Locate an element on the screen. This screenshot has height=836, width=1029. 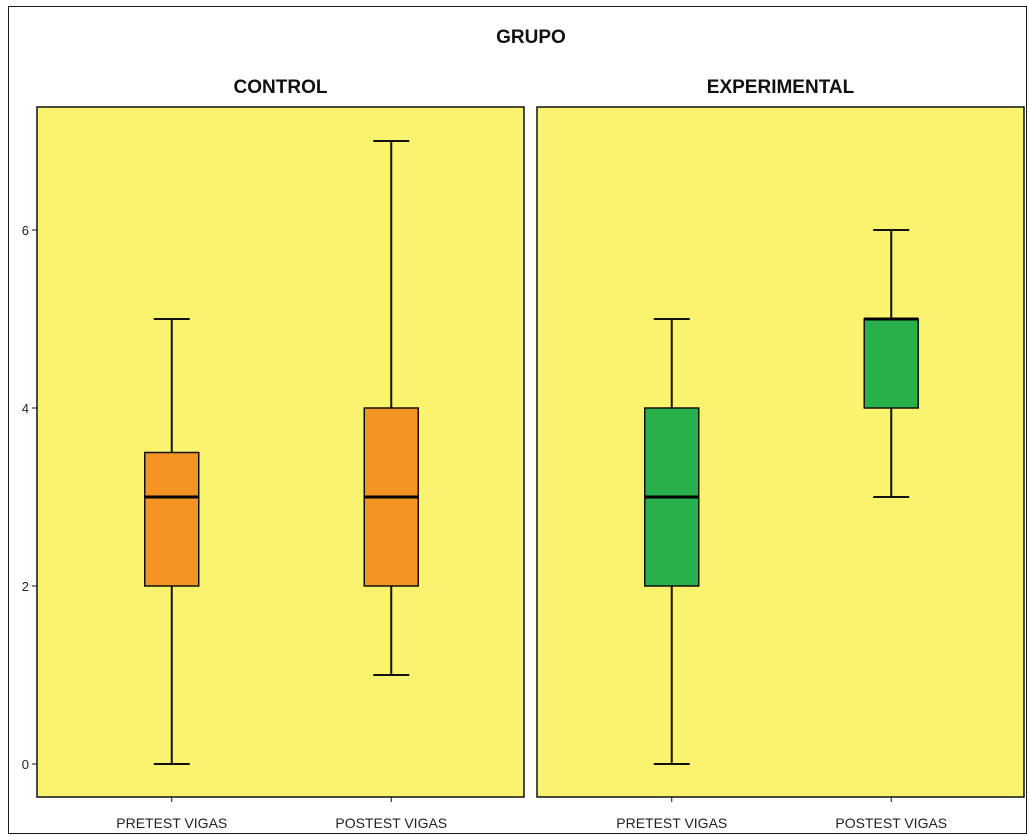
y-tick-label: 6 is located at coordinates (25, 230).